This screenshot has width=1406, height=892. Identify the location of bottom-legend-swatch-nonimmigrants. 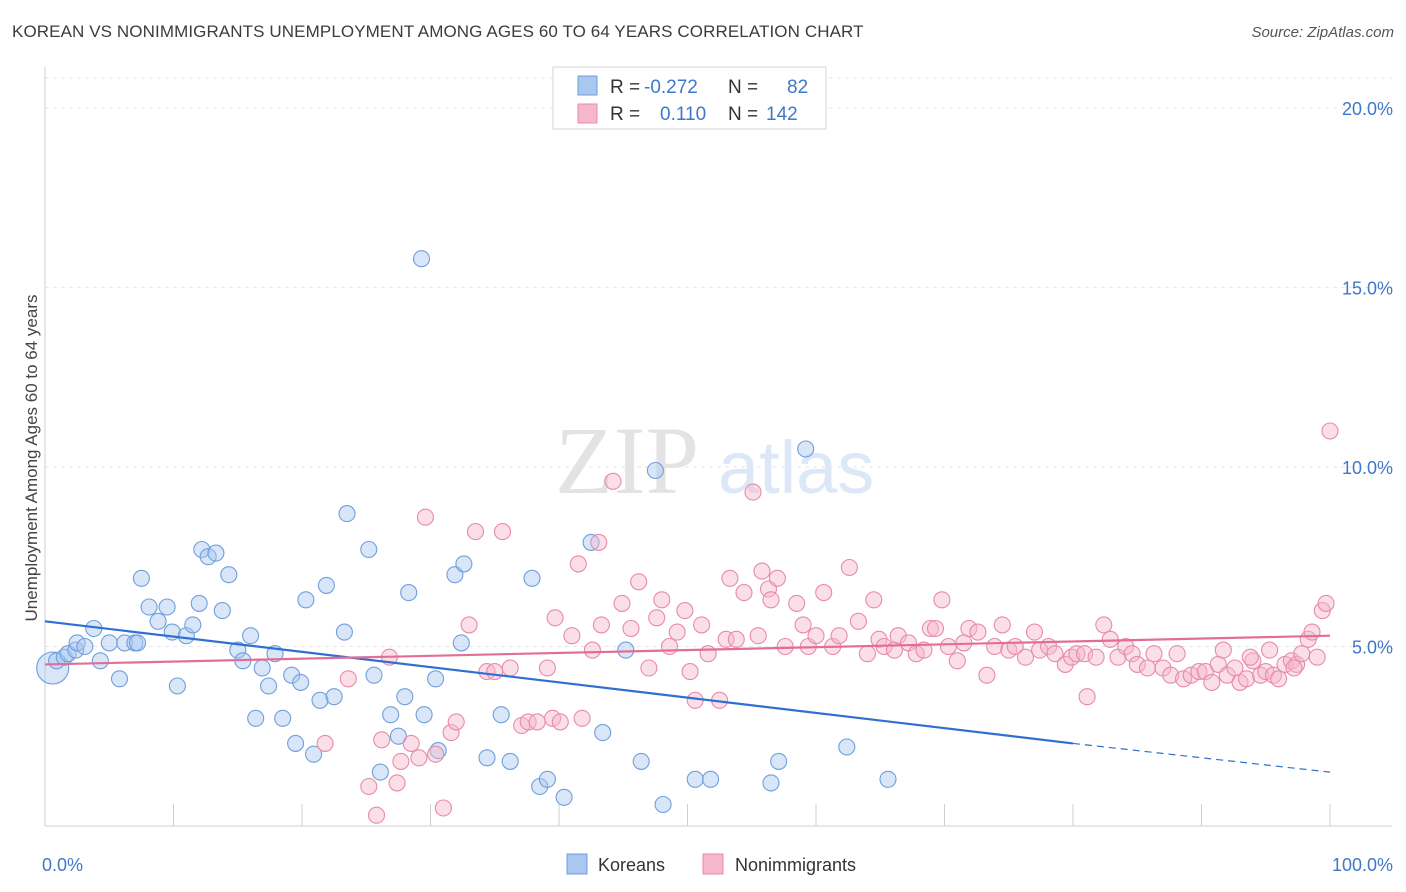
(713, 864).